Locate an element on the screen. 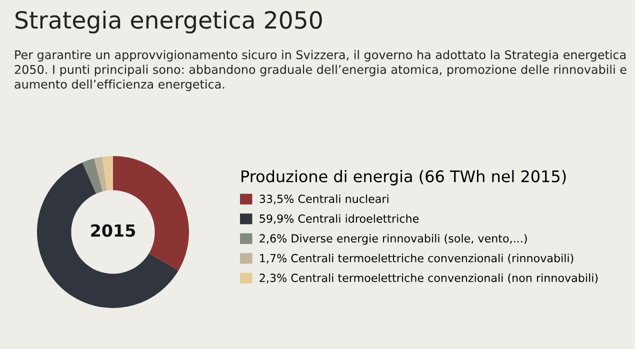 The width and height of the screenshot is (635, 349). legend-label: 59,9% Centrali idroelettriche is located at coordinates (339, 219).